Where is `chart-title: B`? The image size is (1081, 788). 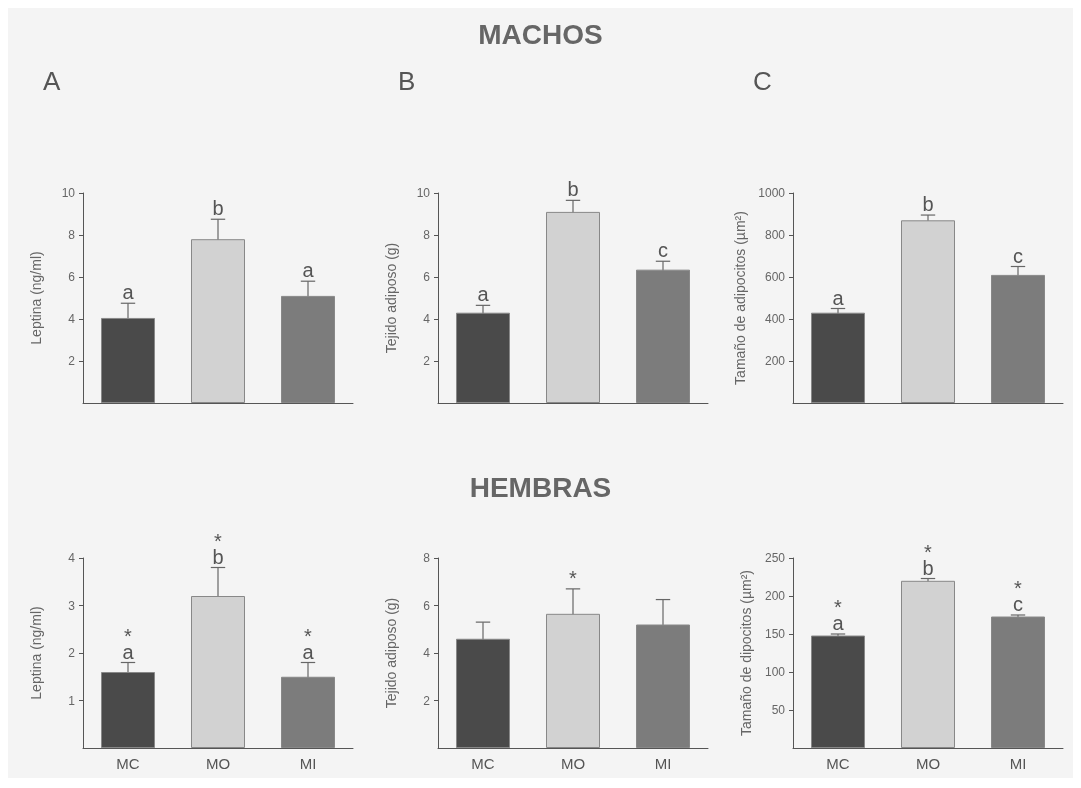
chart-title: B is located at coordinates (407, 81).